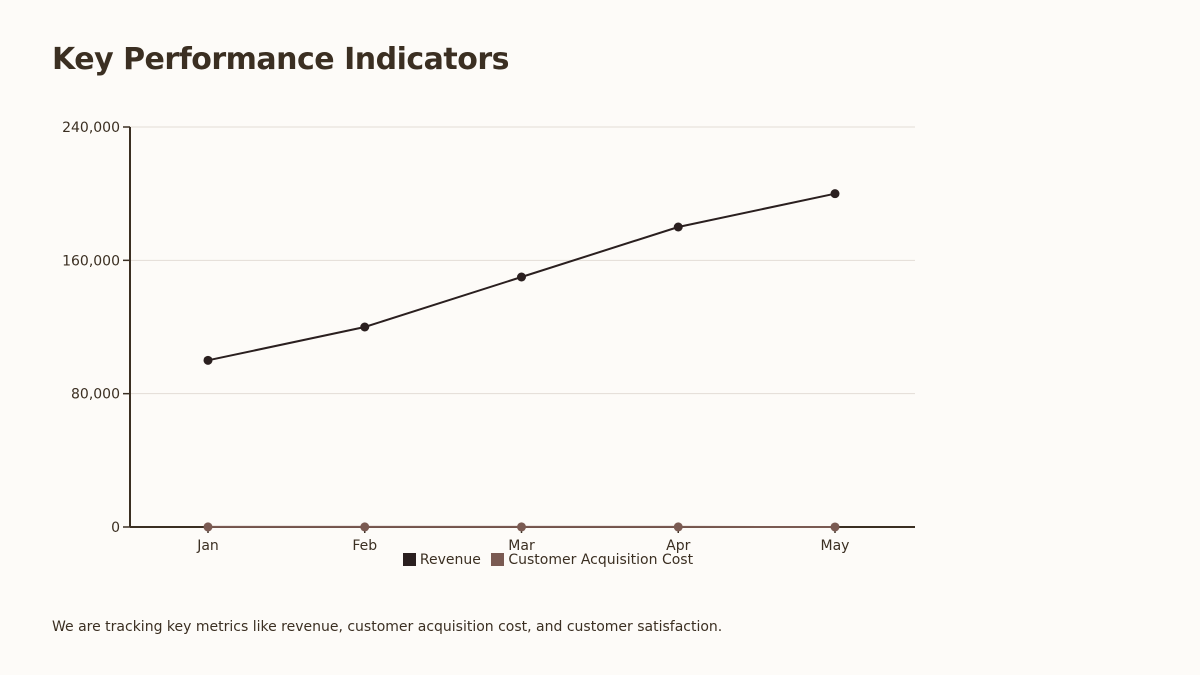 Image resolution: width=1200 pixels, height=675 pixels. Describe the element at coordinates (521, 546) in the screenshot. I see `x-tick-label: Mar` at that location.